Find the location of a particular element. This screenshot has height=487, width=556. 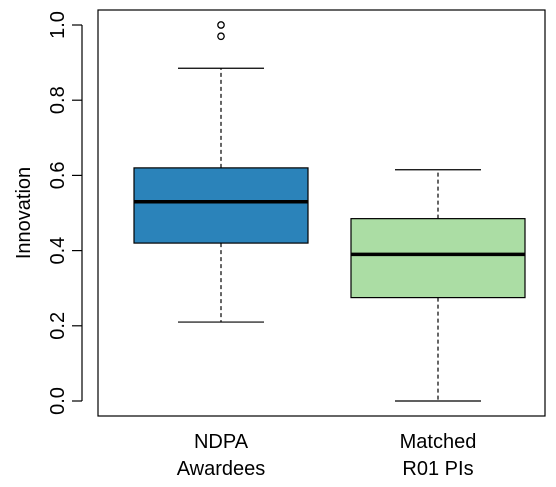

box-group is located at coordinates (438, 285).